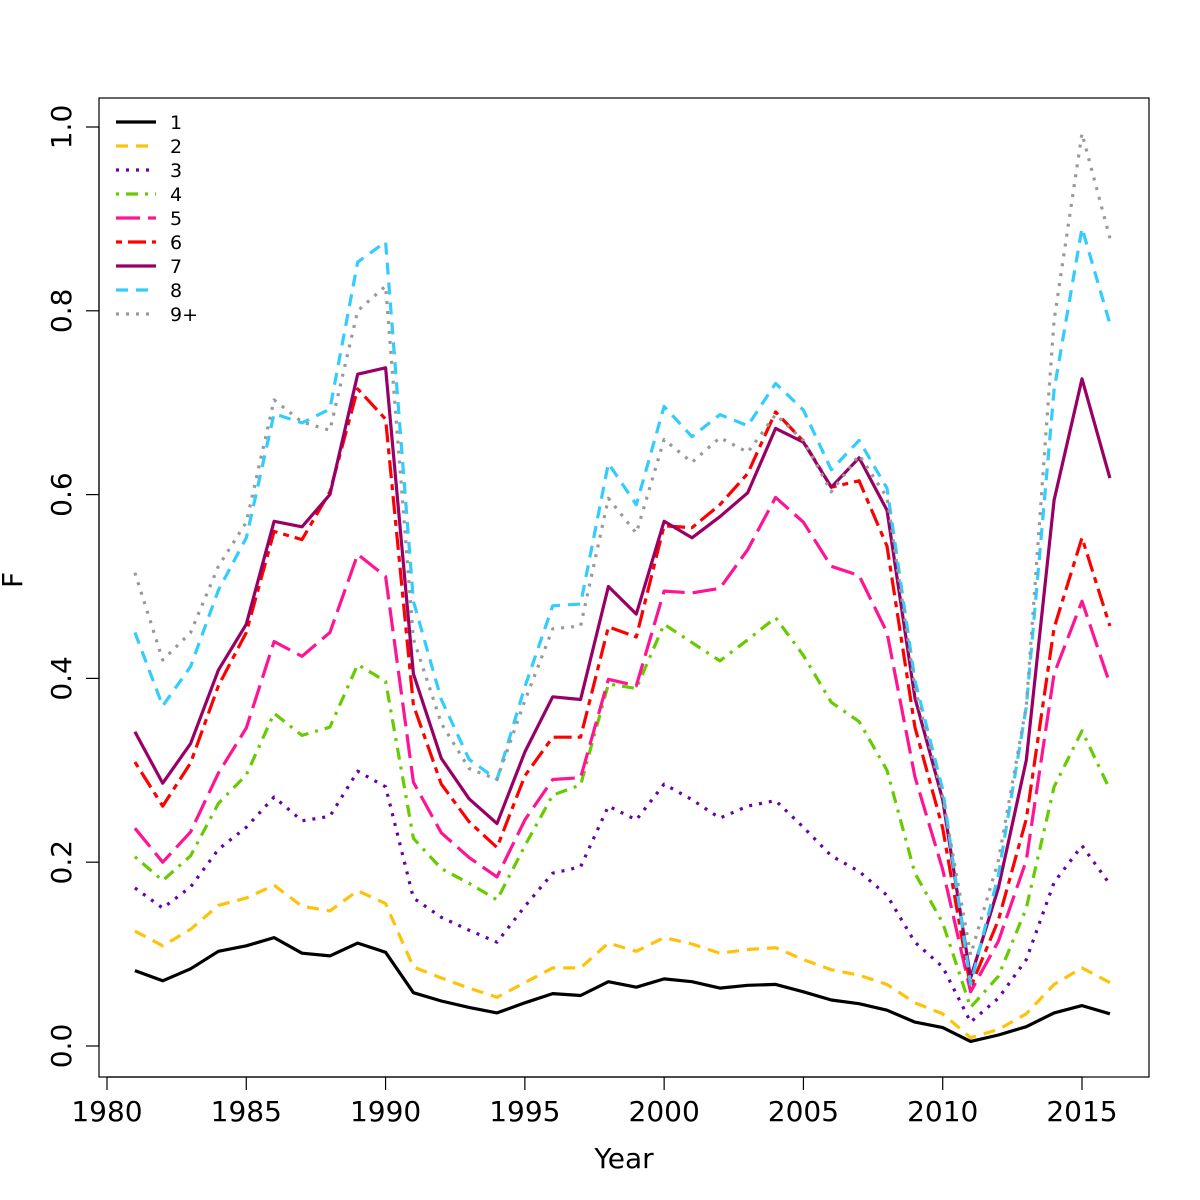 The image size is (1200, 1200). Describe the element at coordinates (1081, 1111) in the screenshot. I see `x-tick-label: 2015` at that location.